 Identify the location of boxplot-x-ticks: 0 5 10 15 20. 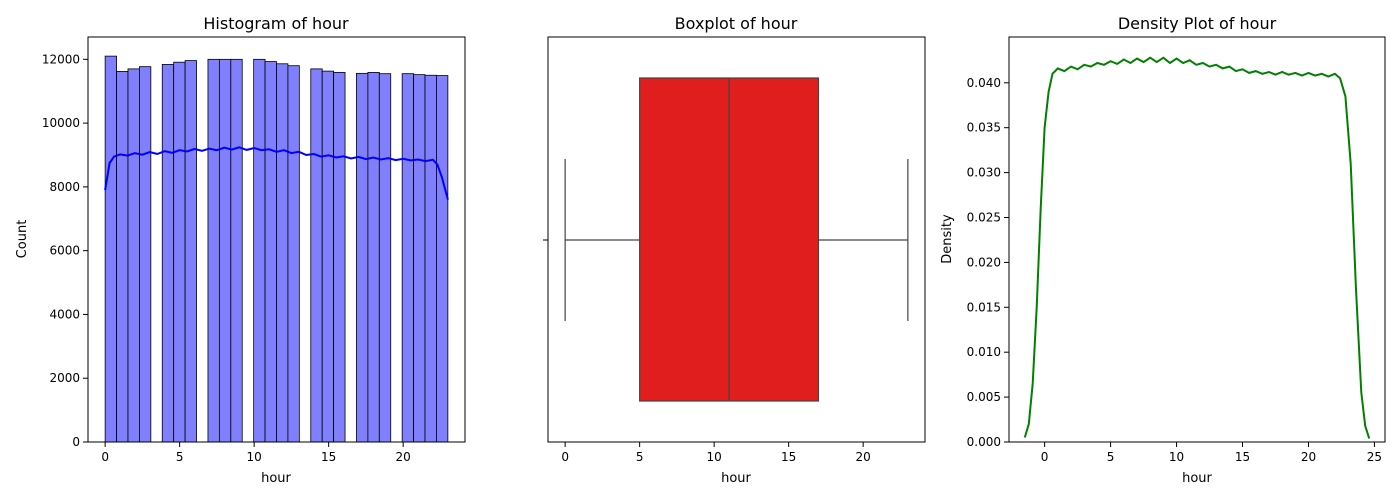
(716, 453).